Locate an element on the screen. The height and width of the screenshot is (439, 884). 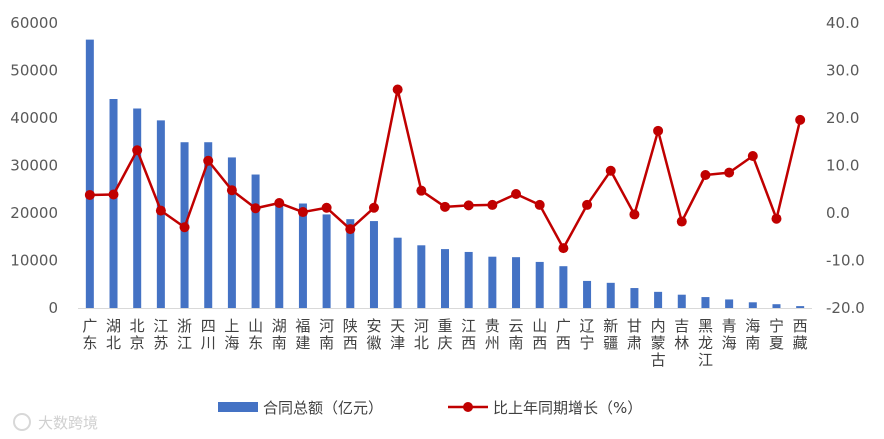
category-label: 湖北 is located at coordinates (113, 334).